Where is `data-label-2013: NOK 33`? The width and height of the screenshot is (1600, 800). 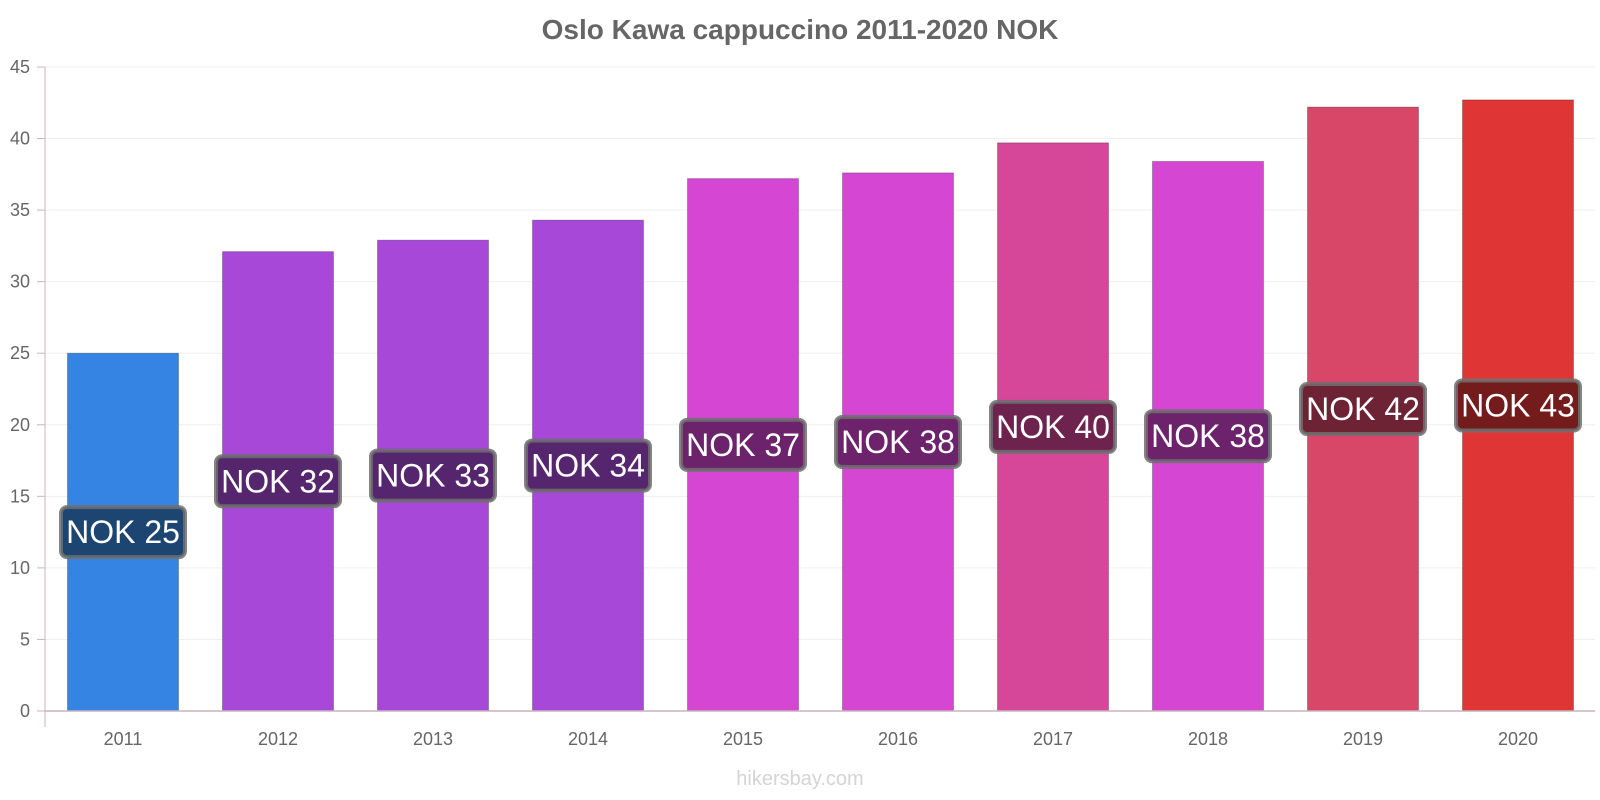
data-label-2013: NOK 33 is located at coordinates (433, 475).